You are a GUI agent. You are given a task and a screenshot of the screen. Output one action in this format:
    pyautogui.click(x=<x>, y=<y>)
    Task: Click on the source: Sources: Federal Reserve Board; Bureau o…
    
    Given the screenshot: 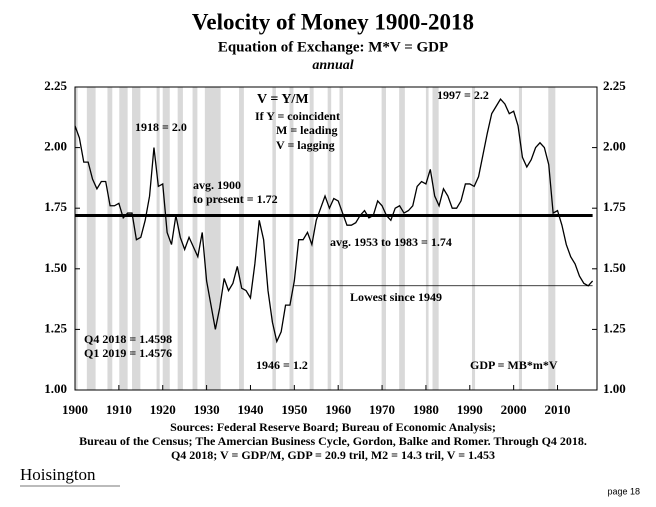 What is the action you would take?
    pyautogui.click(x=333, y=427)
    